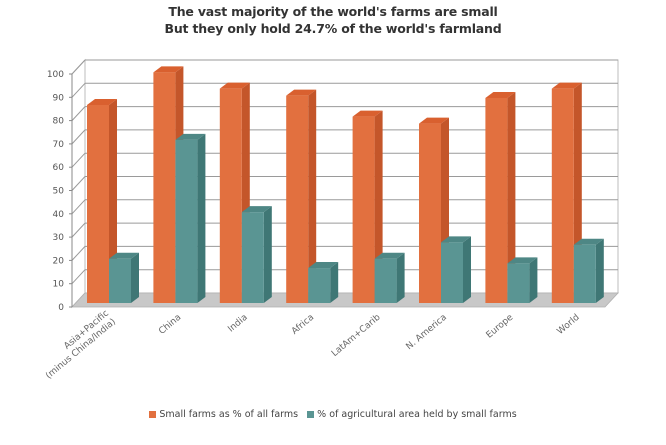 The image size is (666, 445). I want to click on x-tick-label-line: Africa, so click(303, 325).